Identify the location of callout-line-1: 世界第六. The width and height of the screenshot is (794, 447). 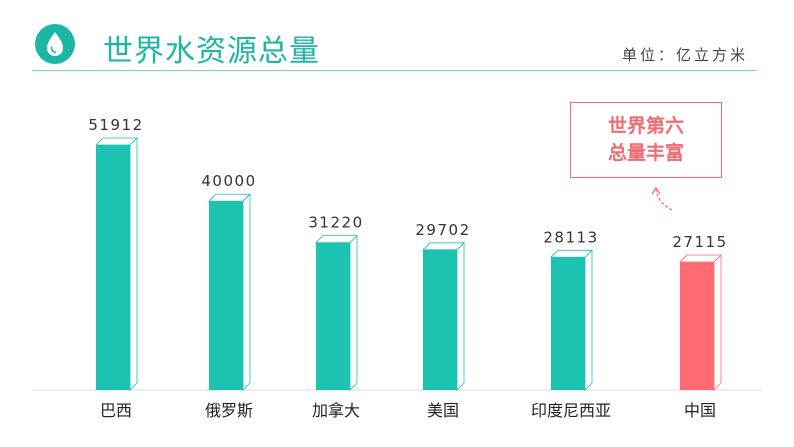
(645, 126).